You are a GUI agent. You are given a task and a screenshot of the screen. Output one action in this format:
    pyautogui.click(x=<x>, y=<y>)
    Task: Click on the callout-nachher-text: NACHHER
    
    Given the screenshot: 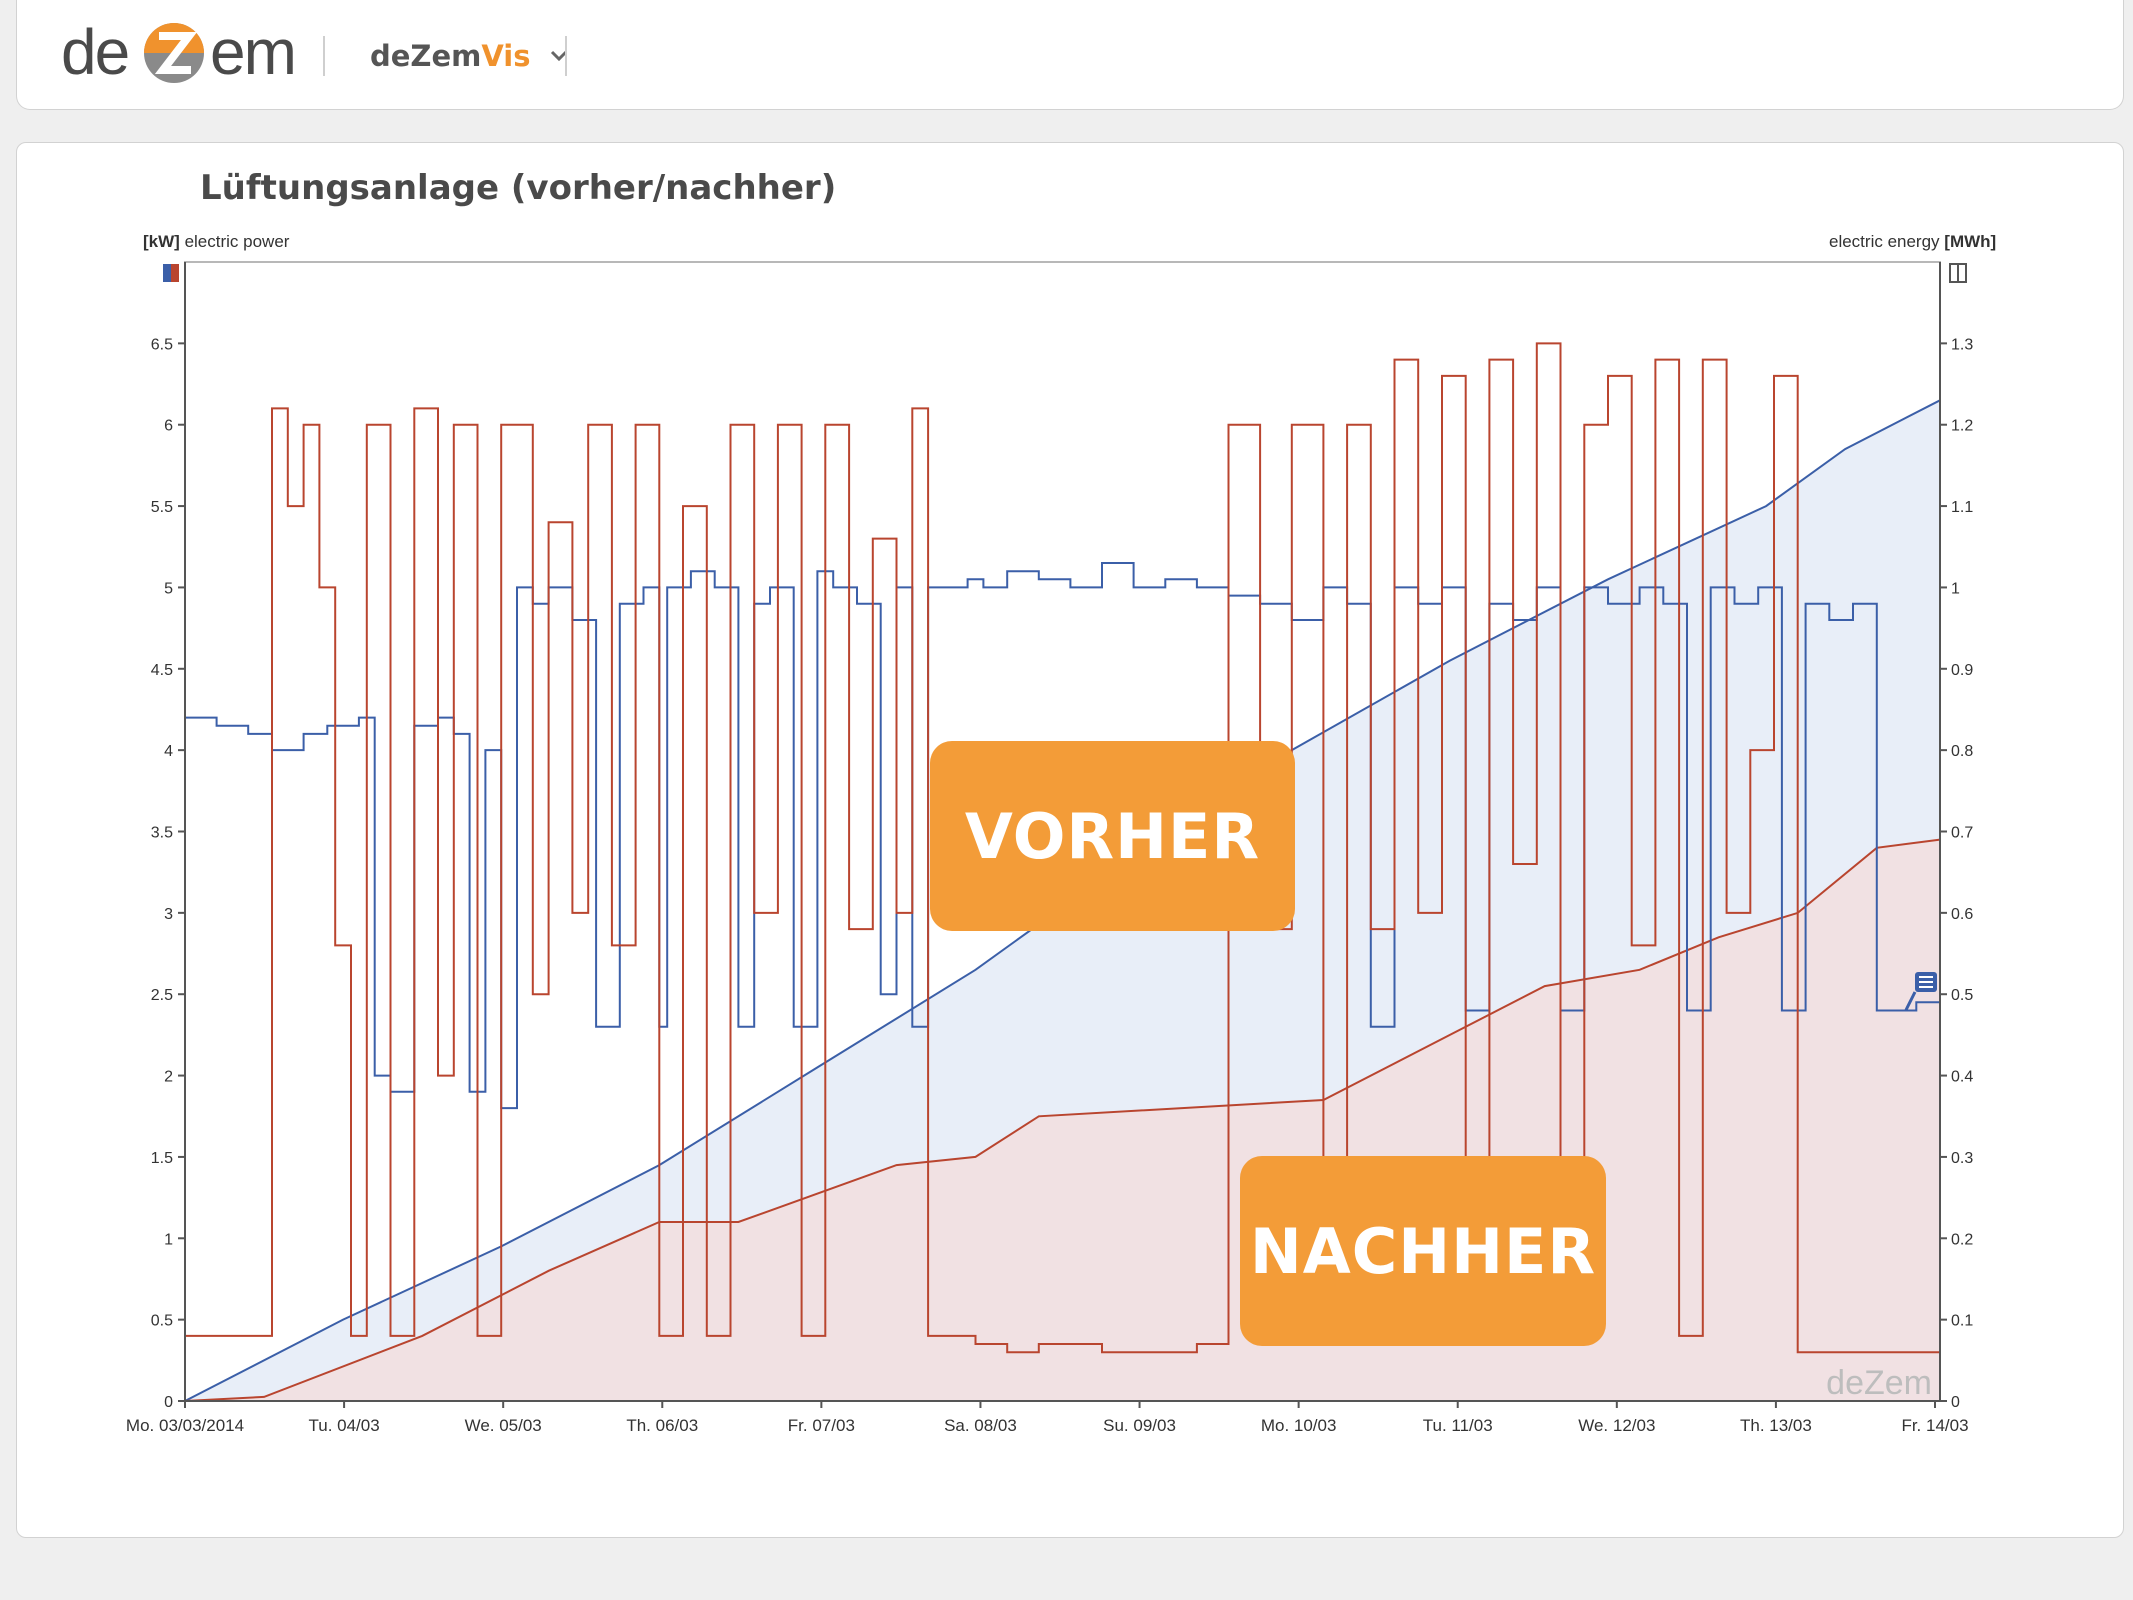 What is the action you would take?
    pyautogui.click(x=1423, y=1251)
    